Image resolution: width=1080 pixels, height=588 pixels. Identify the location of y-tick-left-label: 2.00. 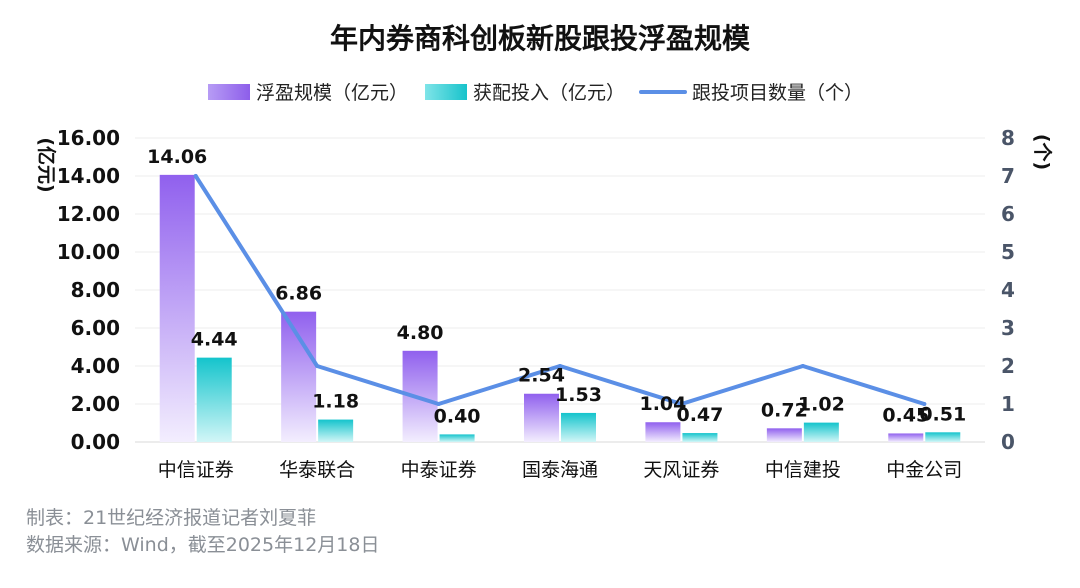
(95, 404).